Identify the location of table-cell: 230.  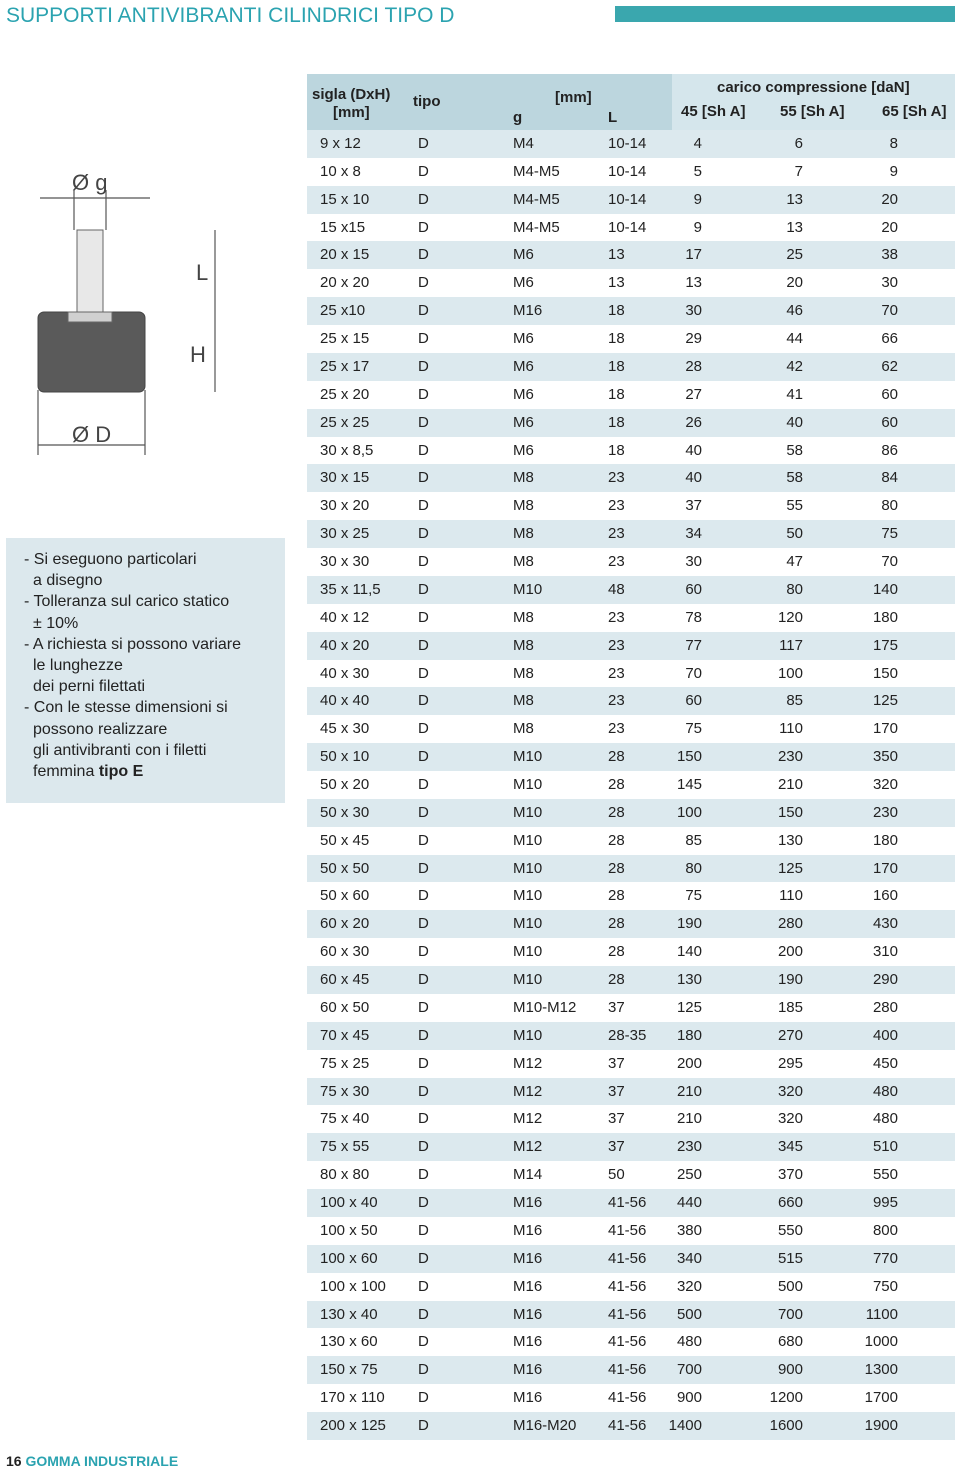
(885, 812).